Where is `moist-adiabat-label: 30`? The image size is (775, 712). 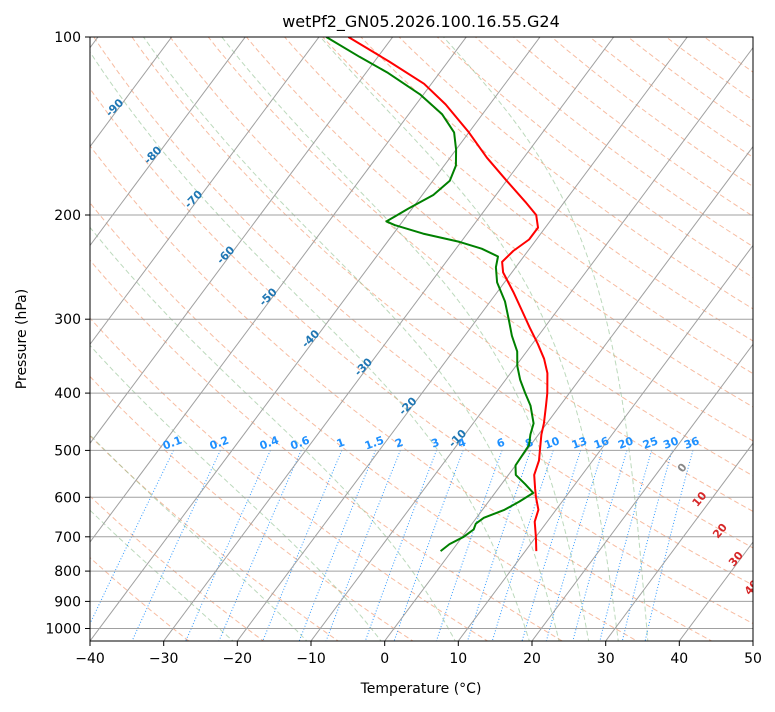 moist-adiabat-label: 30 is located at coordinates (736, 559).